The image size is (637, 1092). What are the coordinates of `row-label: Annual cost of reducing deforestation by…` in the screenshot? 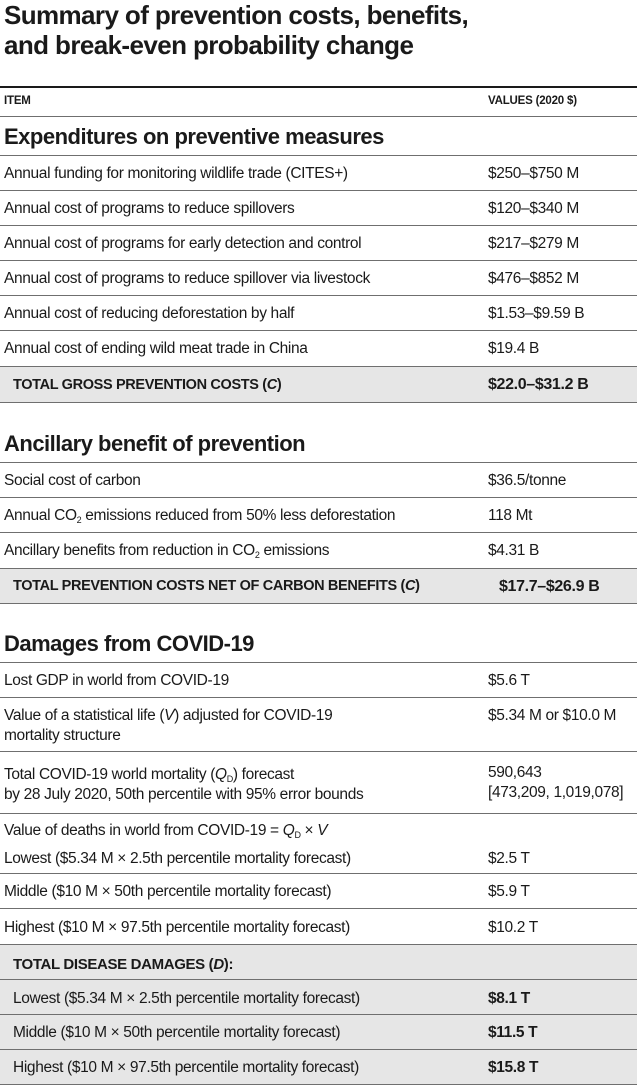 It's located at (149, 313).